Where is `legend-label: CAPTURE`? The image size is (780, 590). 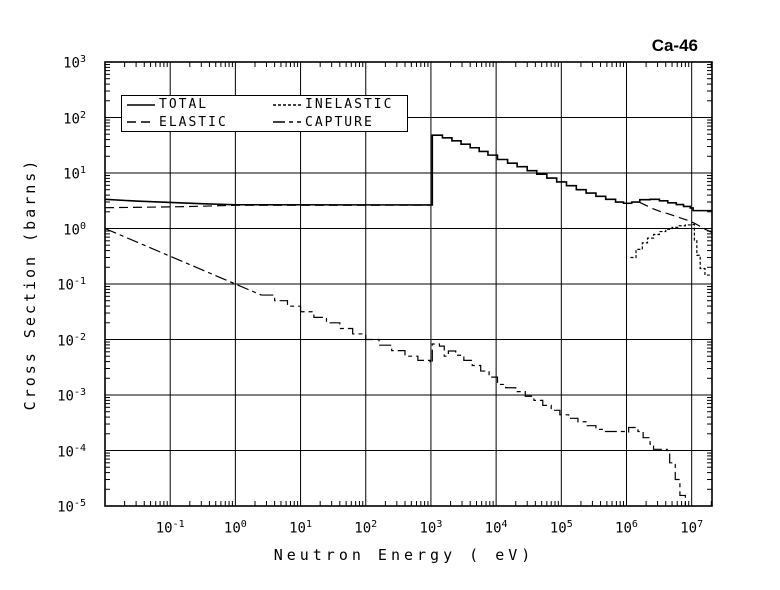
legend-label: CAPTURE is located at coordinates (339, 122).